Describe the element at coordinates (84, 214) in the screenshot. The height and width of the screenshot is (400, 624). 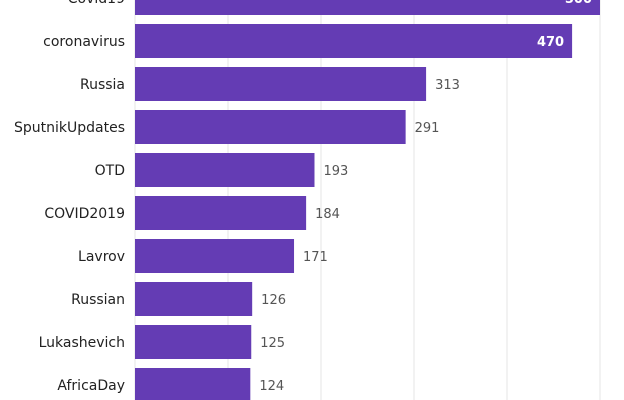
I see `category-label-5: COVID2019` at that location.